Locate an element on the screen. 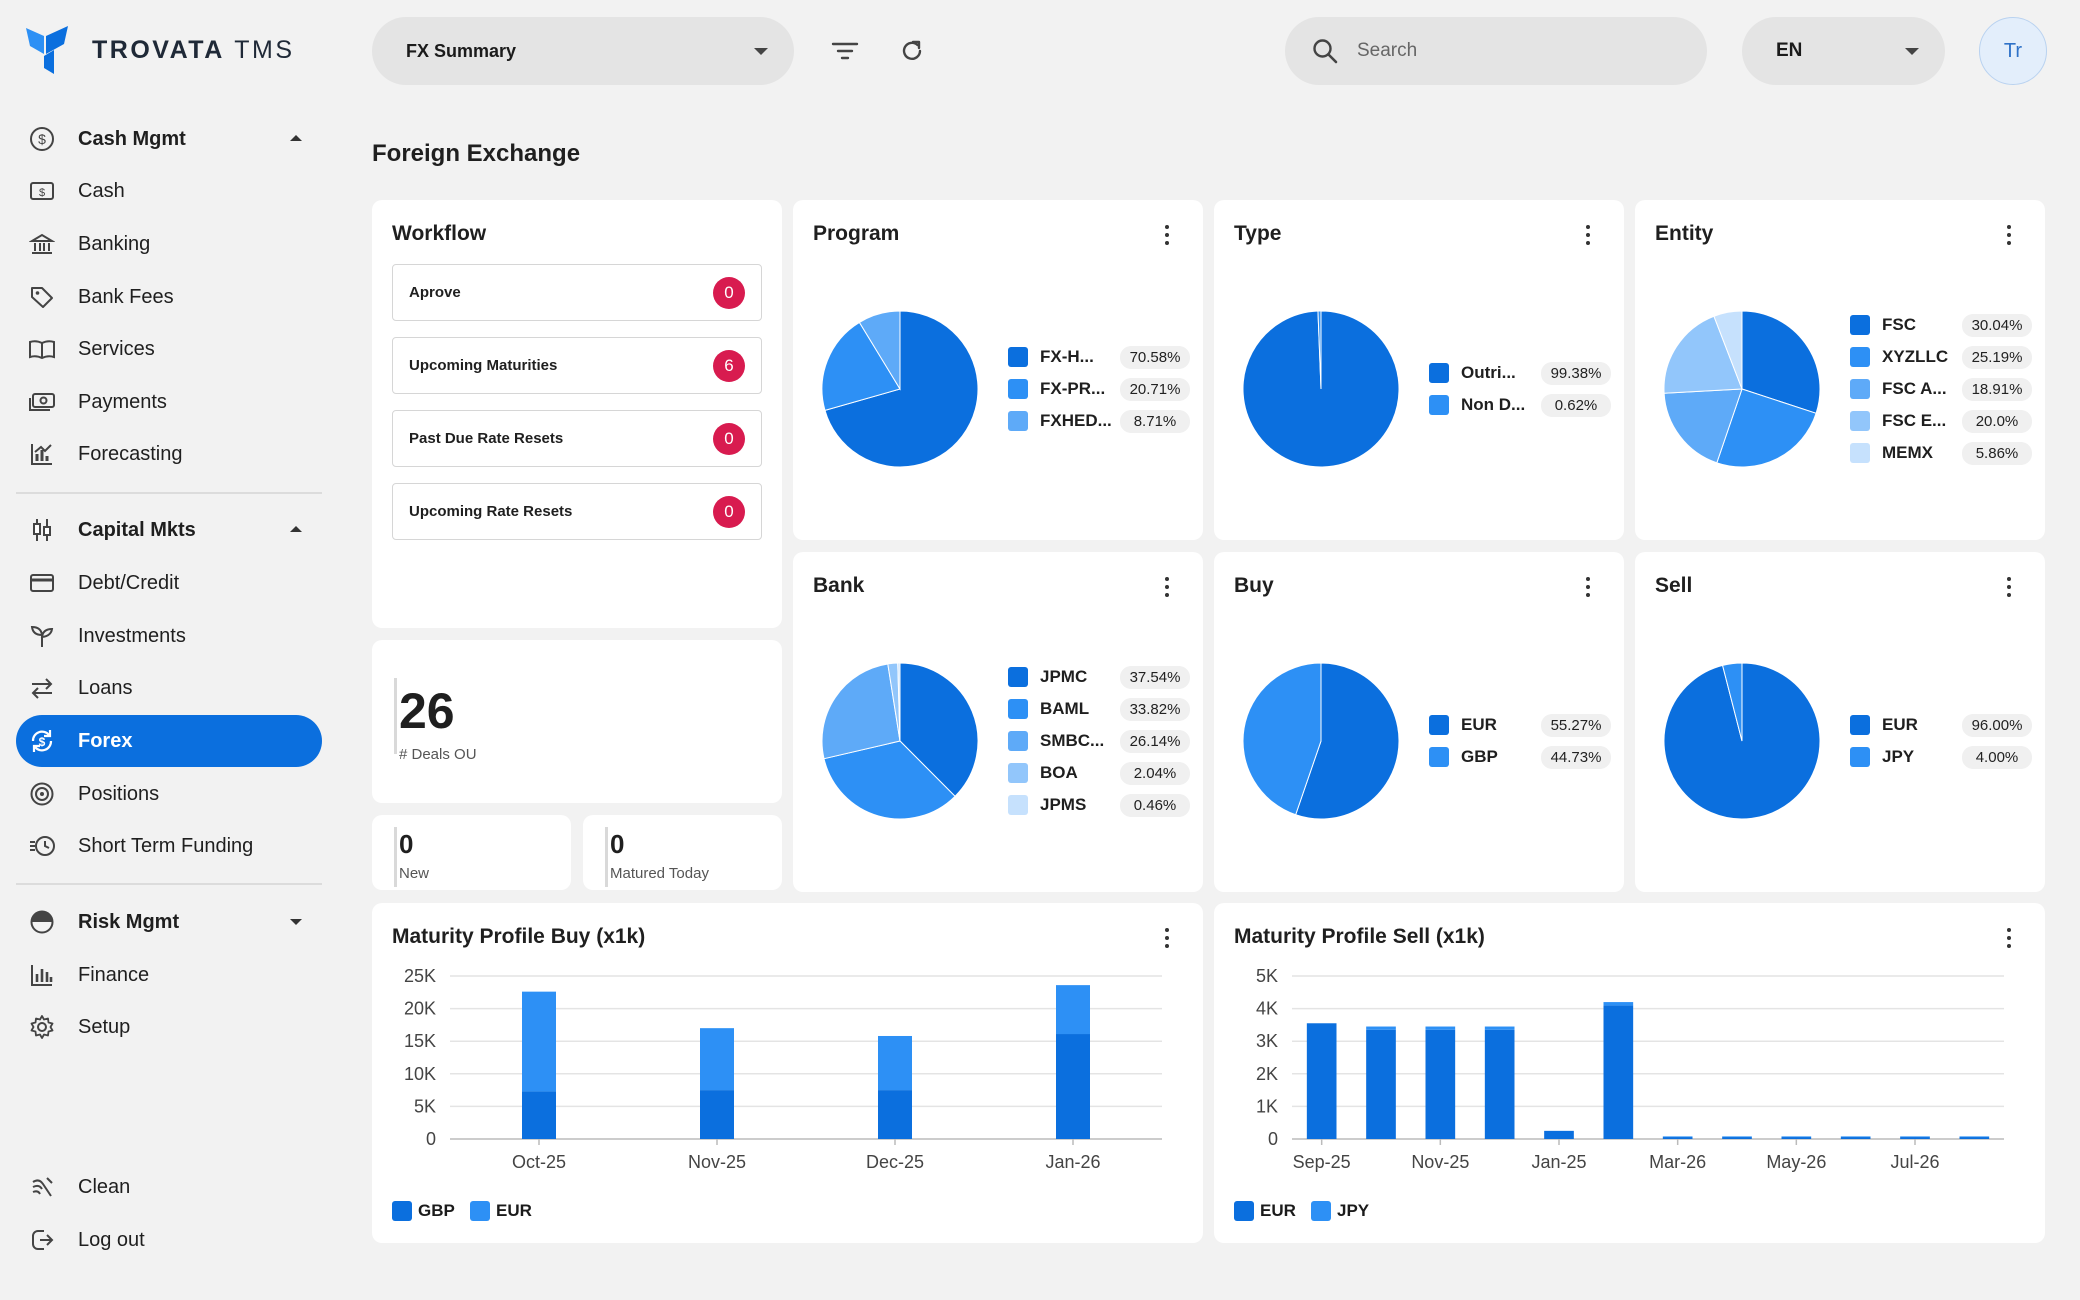  deals-label: # Deals OU is located at coordinates (438, 754).